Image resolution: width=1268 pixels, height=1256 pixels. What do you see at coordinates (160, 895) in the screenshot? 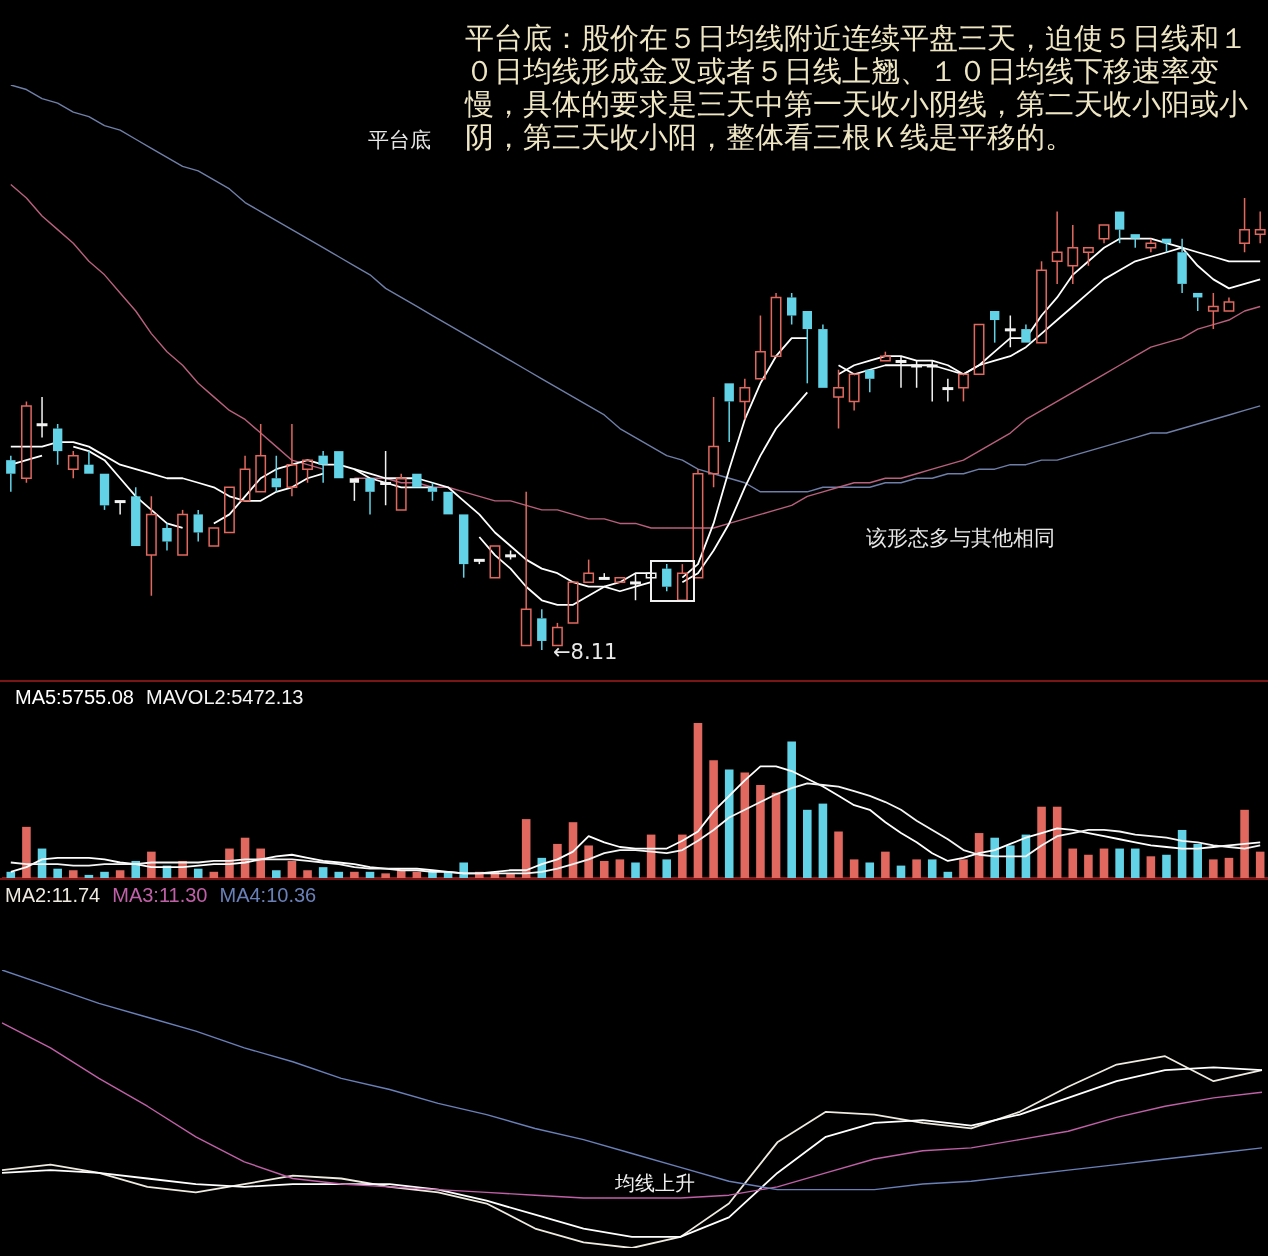
I see `text: MA3:11.30` at bounding box center [160, 895].